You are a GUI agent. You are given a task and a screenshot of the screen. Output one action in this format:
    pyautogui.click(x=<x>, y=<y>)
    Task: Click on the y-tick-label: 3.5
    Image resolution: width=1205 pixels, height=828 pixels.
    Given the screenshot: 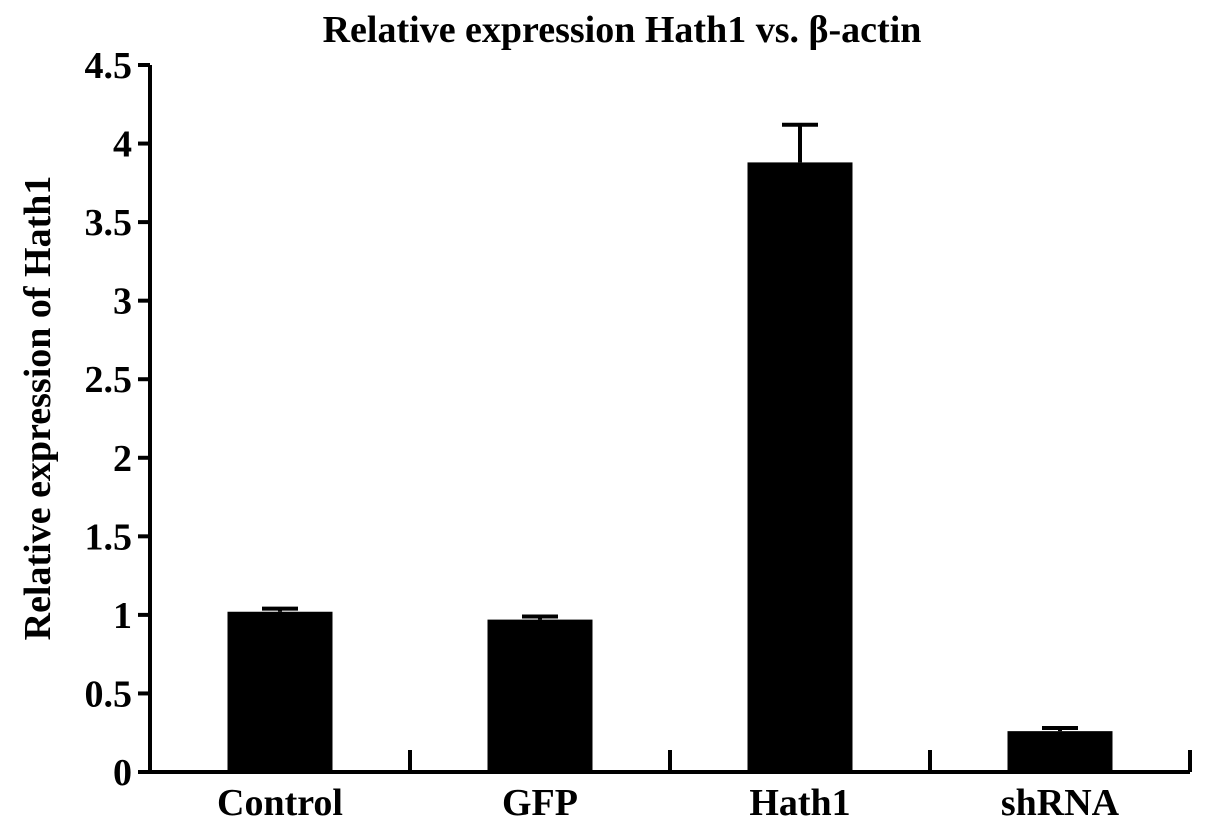 What is the action you would take?
    pyautogui.click(x=109, y=223)
    